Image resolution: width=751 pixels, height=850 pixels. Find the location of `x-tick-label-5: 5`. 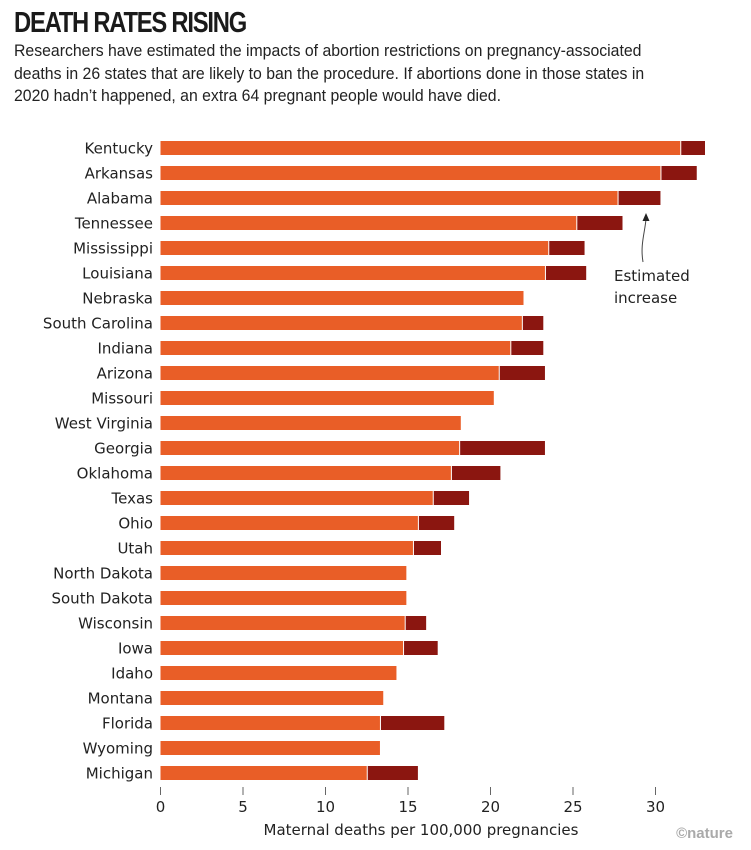

x-tick-label-5: 5 is located at coordinates (243, 807).